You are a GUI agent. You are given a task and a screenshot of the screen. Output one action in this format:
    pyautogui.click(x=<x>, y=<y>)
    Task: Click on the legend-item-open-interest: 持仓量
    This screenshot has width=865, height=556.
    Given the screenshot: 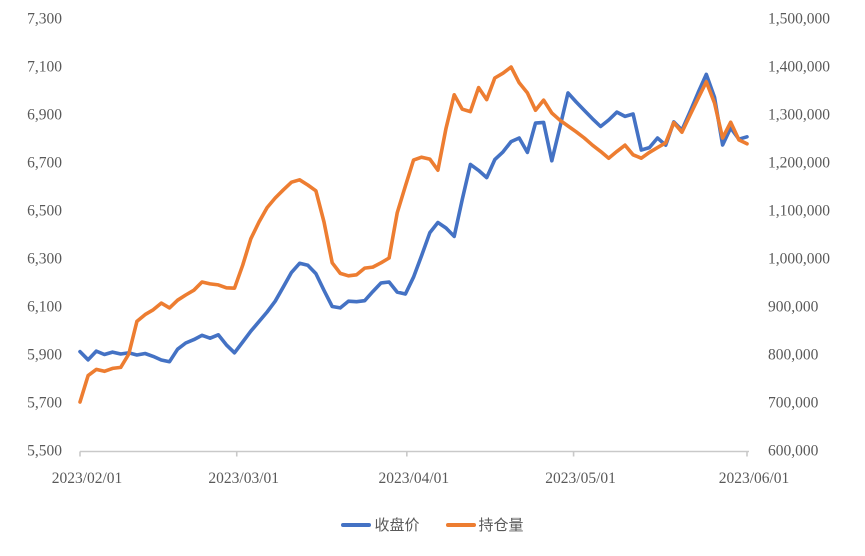 What is the action you would take?
    pyautogui.click(x=484, y=524)
    